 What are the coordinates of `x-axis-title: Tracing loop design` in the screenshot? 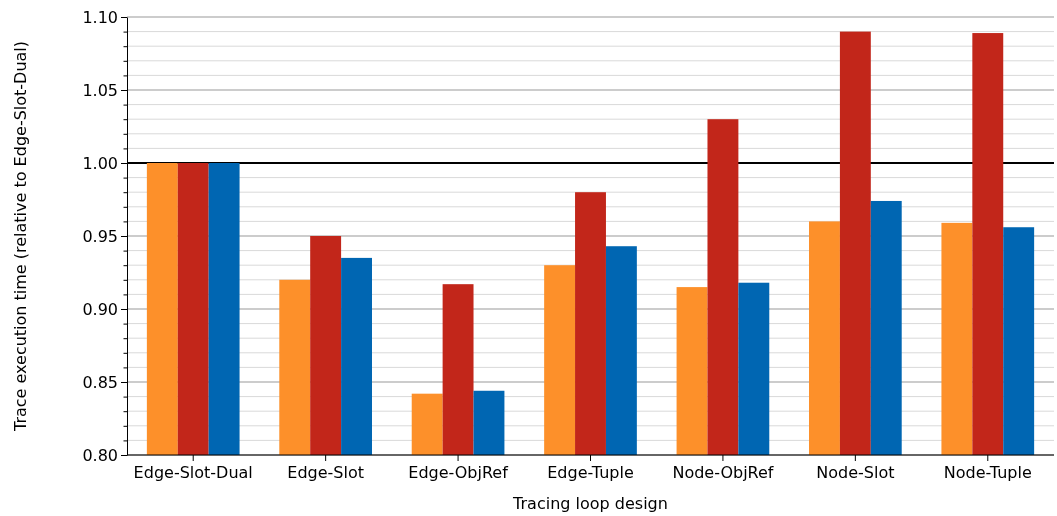 It's located at (590, 503).